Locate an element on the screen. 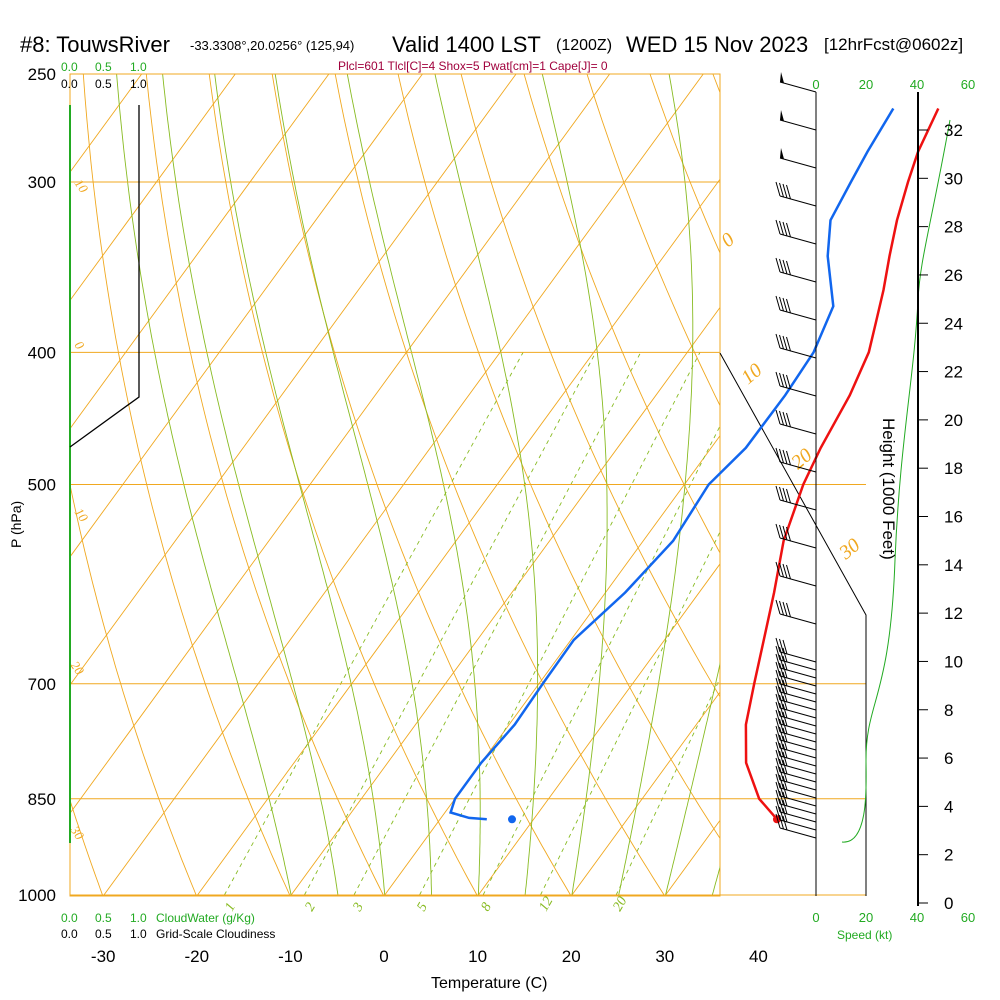 This screenshot has height=1000, width=1000. cloud-tick-bottom-green: 0.0 is located at coordinates (69, 918).